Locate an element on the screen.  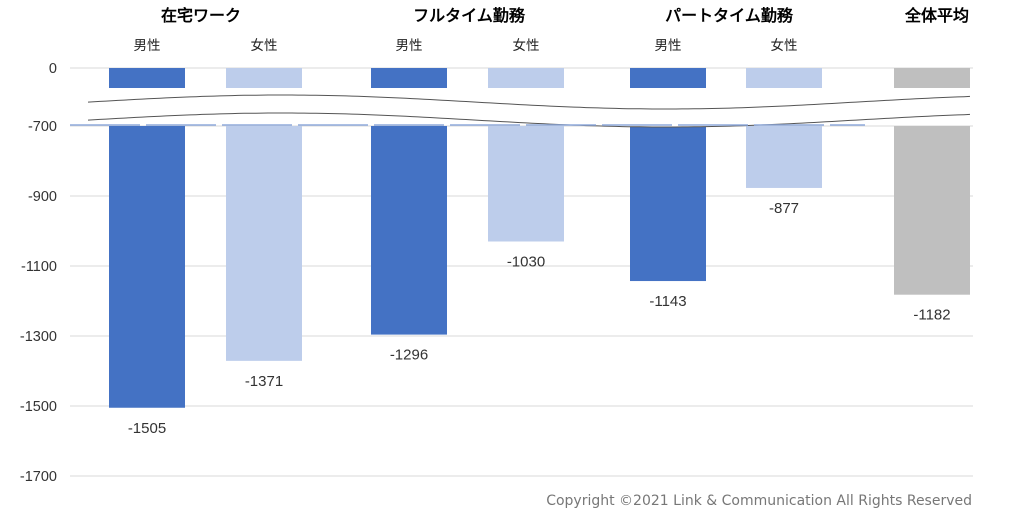
data-label: -1296 is located at coordinates (409, 355).